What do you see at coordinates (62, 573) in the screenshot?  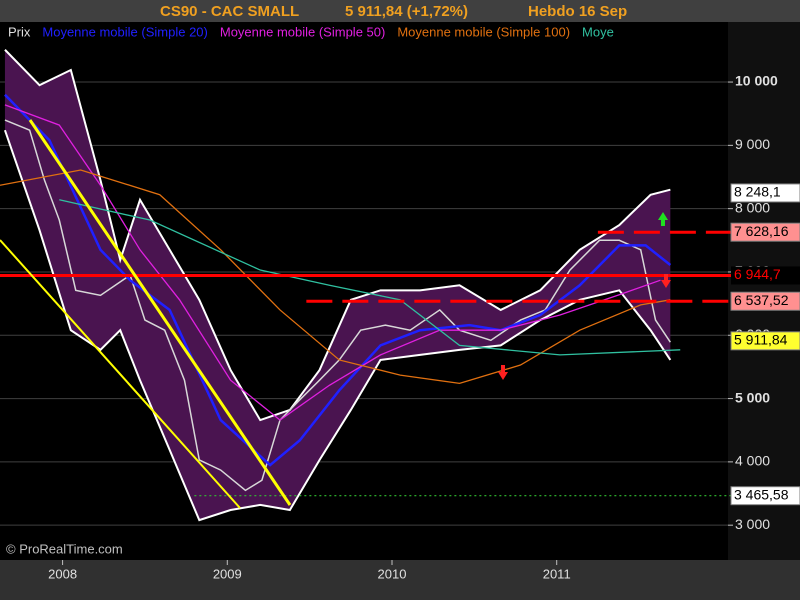 I see `x-tick-label: 2008` at bounding box center [62, 573].